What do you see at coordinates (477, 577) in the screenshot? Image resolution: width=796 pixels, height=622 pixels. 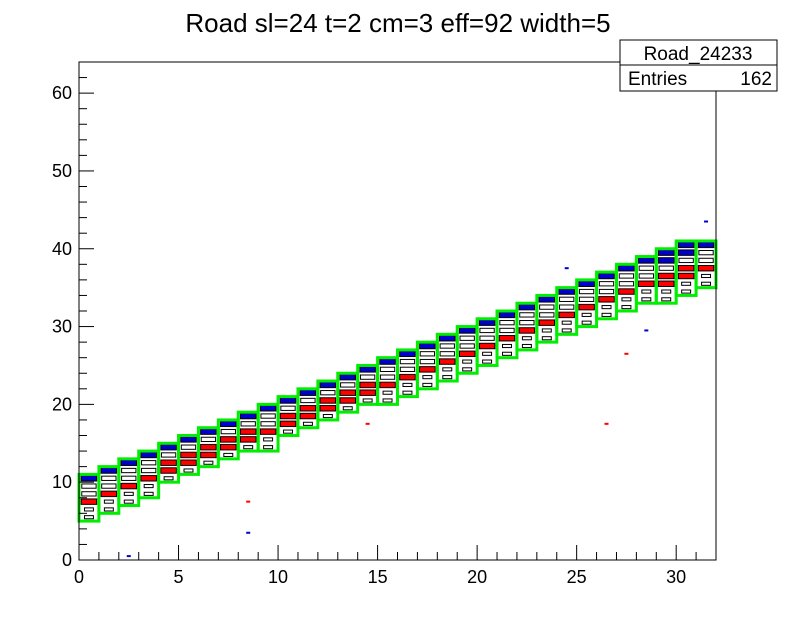 I see `x-tick-label: 20` at bounding box center [477, 577].